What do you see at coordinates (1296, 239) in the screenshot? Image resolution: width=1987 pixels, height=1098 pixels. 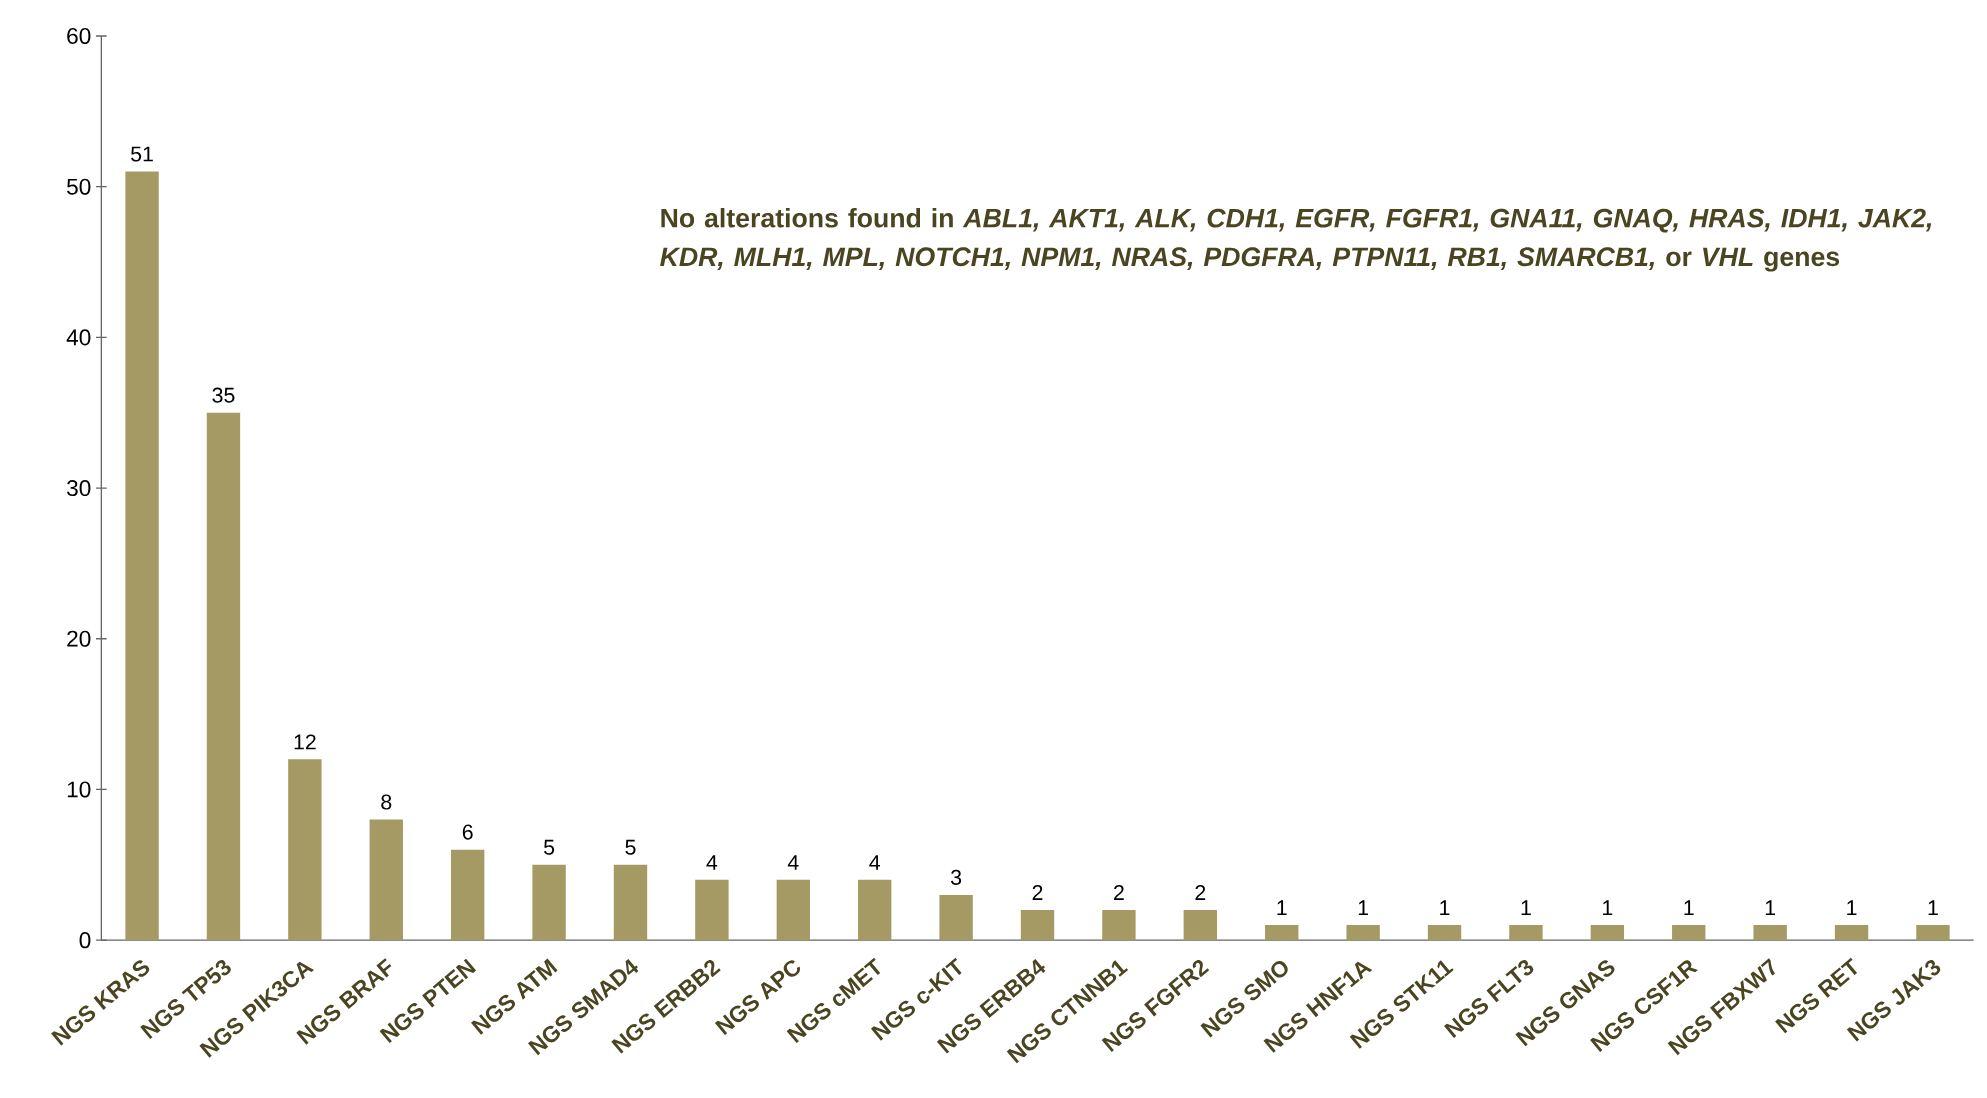 I see `annotation: No alterations found in ABL1, AKT1, ALK, CDH1, EGFR, FGFR1, GNA11, GNAQ, HRAS, IDH1, JAK2, KDR, MLH1, MPL, NOTCH1, NPM1, NRAS, PDGFRA, PTPN11, RB1, SMARCB1, or VHL genes` at bounding box center [1296, 239].